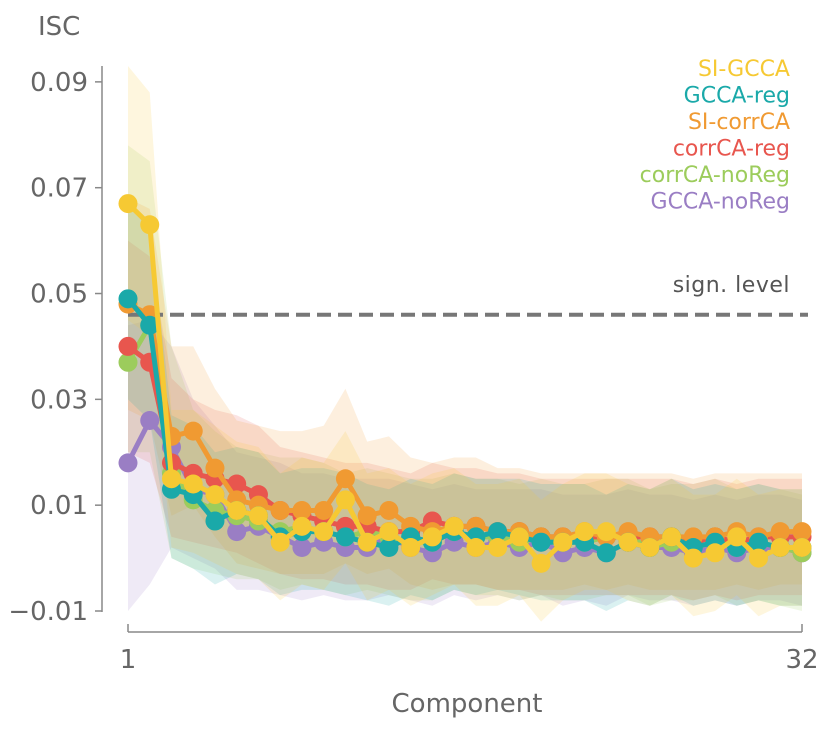 This screenshot has height=731, width=830. Describe the element at coordinates (59, 189) in the screenshot. I see `y-tick-label: 0.07` at that location.